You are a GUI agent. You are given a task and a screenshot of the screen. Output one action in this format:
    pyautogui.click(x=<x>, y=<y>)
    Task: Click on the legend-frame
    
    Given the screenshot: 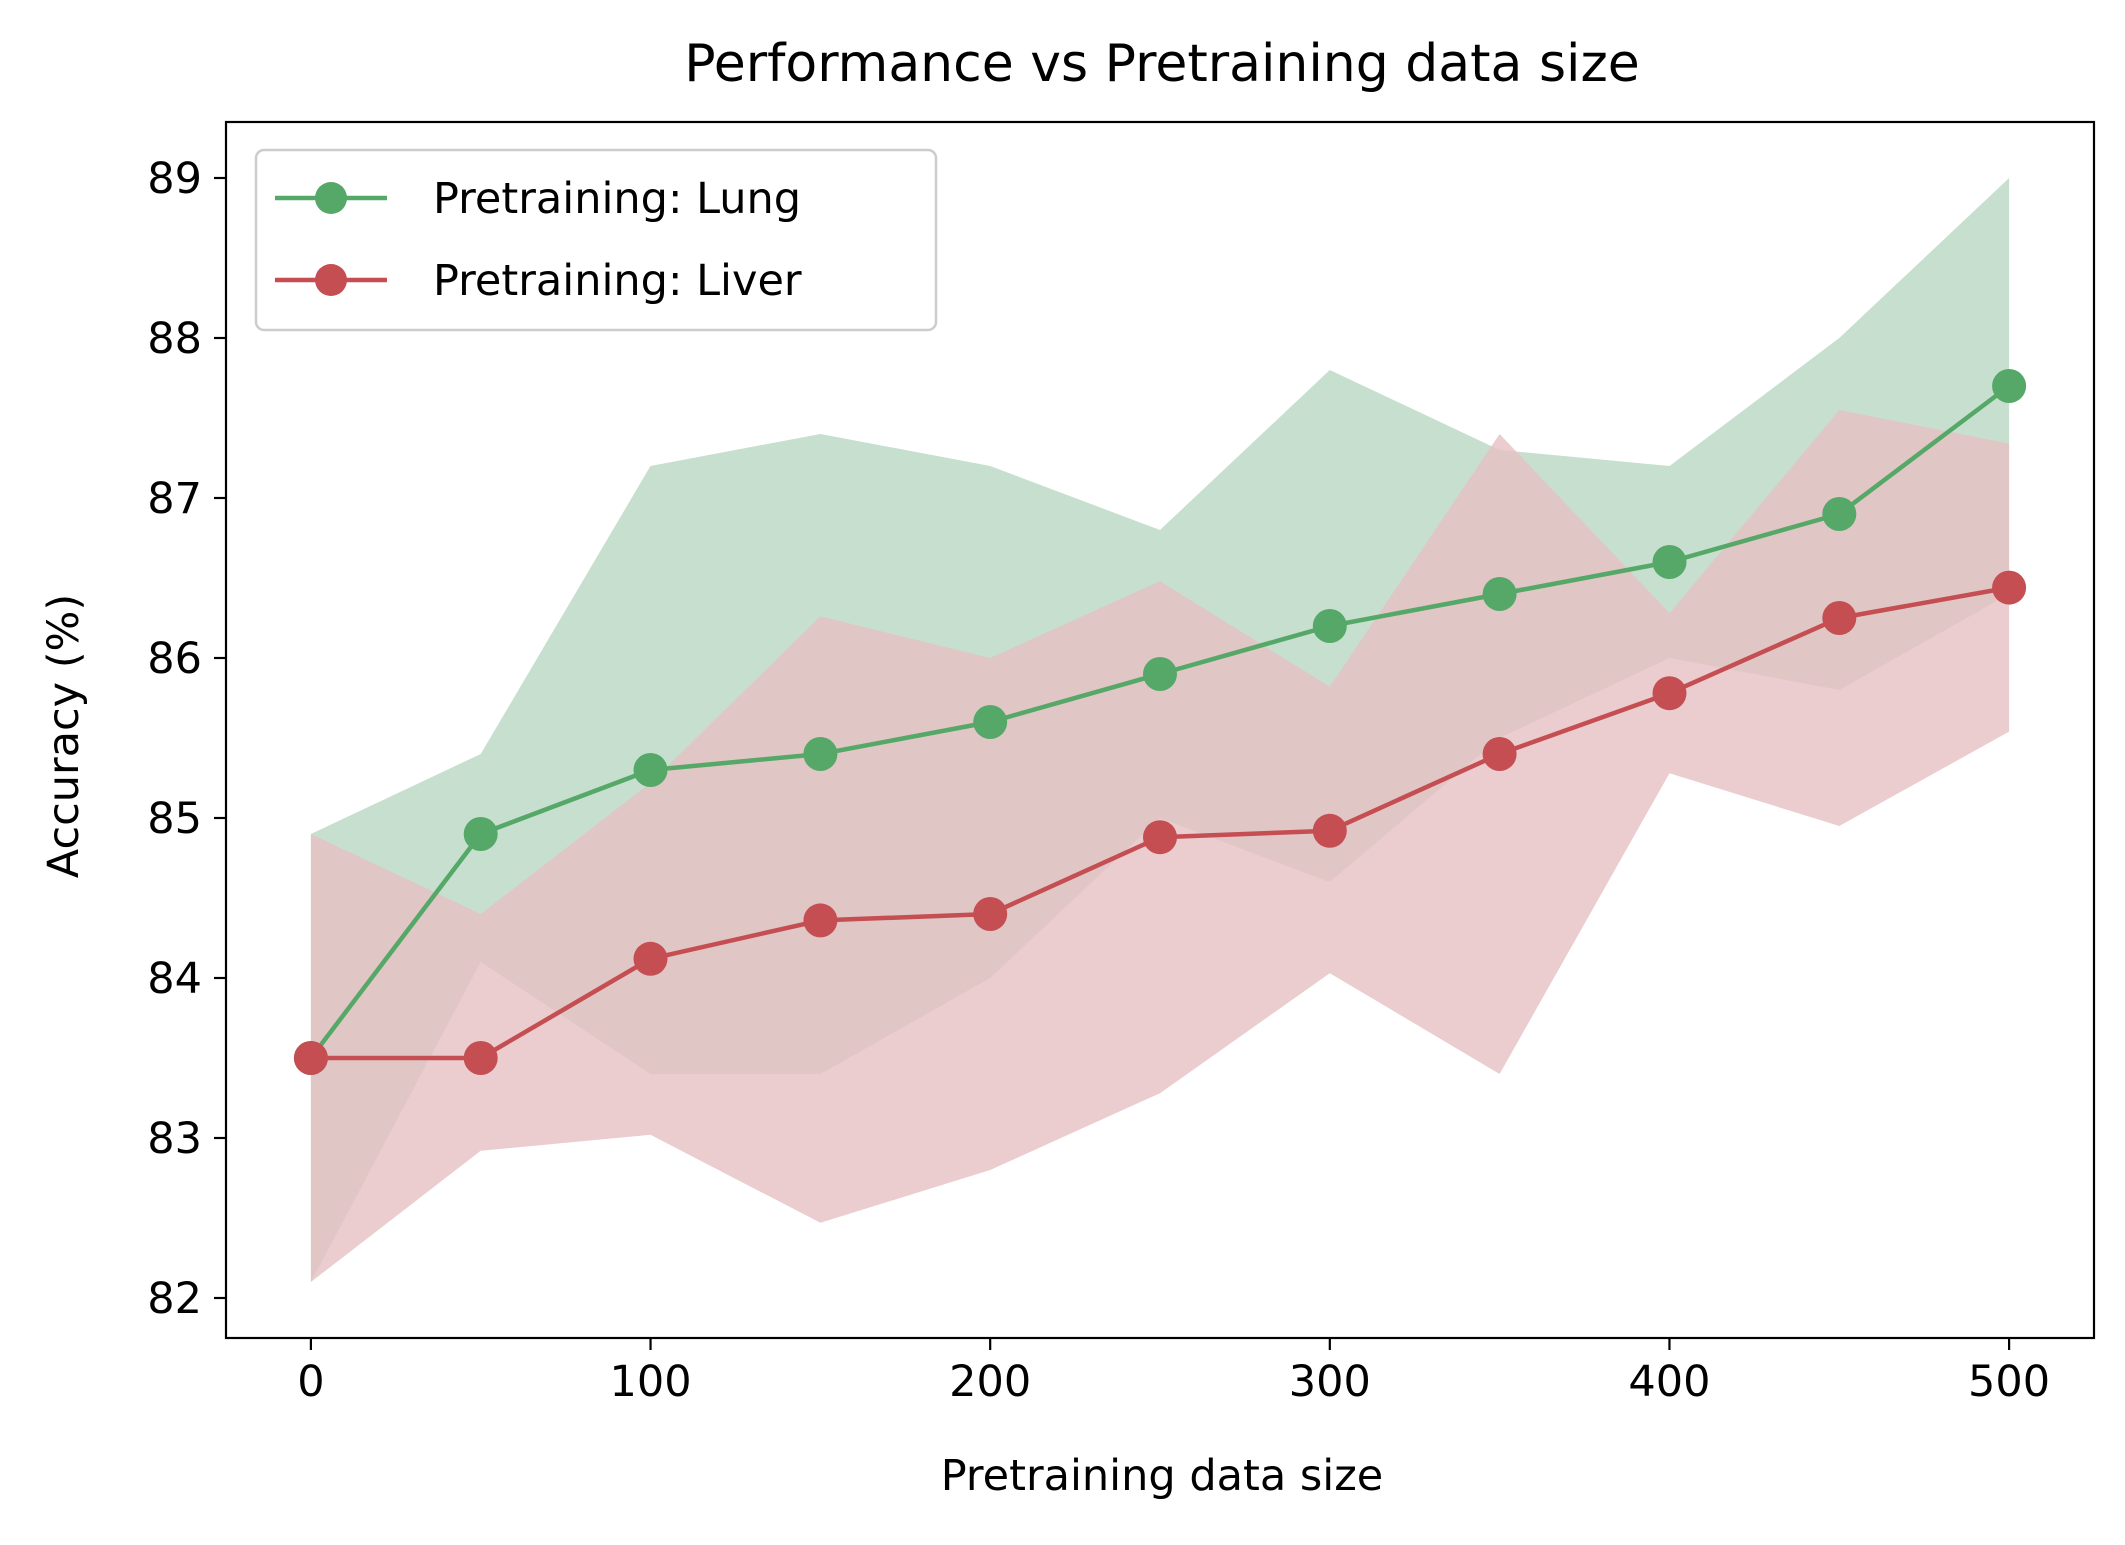 What is the action you would take?
    pyautogui.click(x=596, y=240)
    